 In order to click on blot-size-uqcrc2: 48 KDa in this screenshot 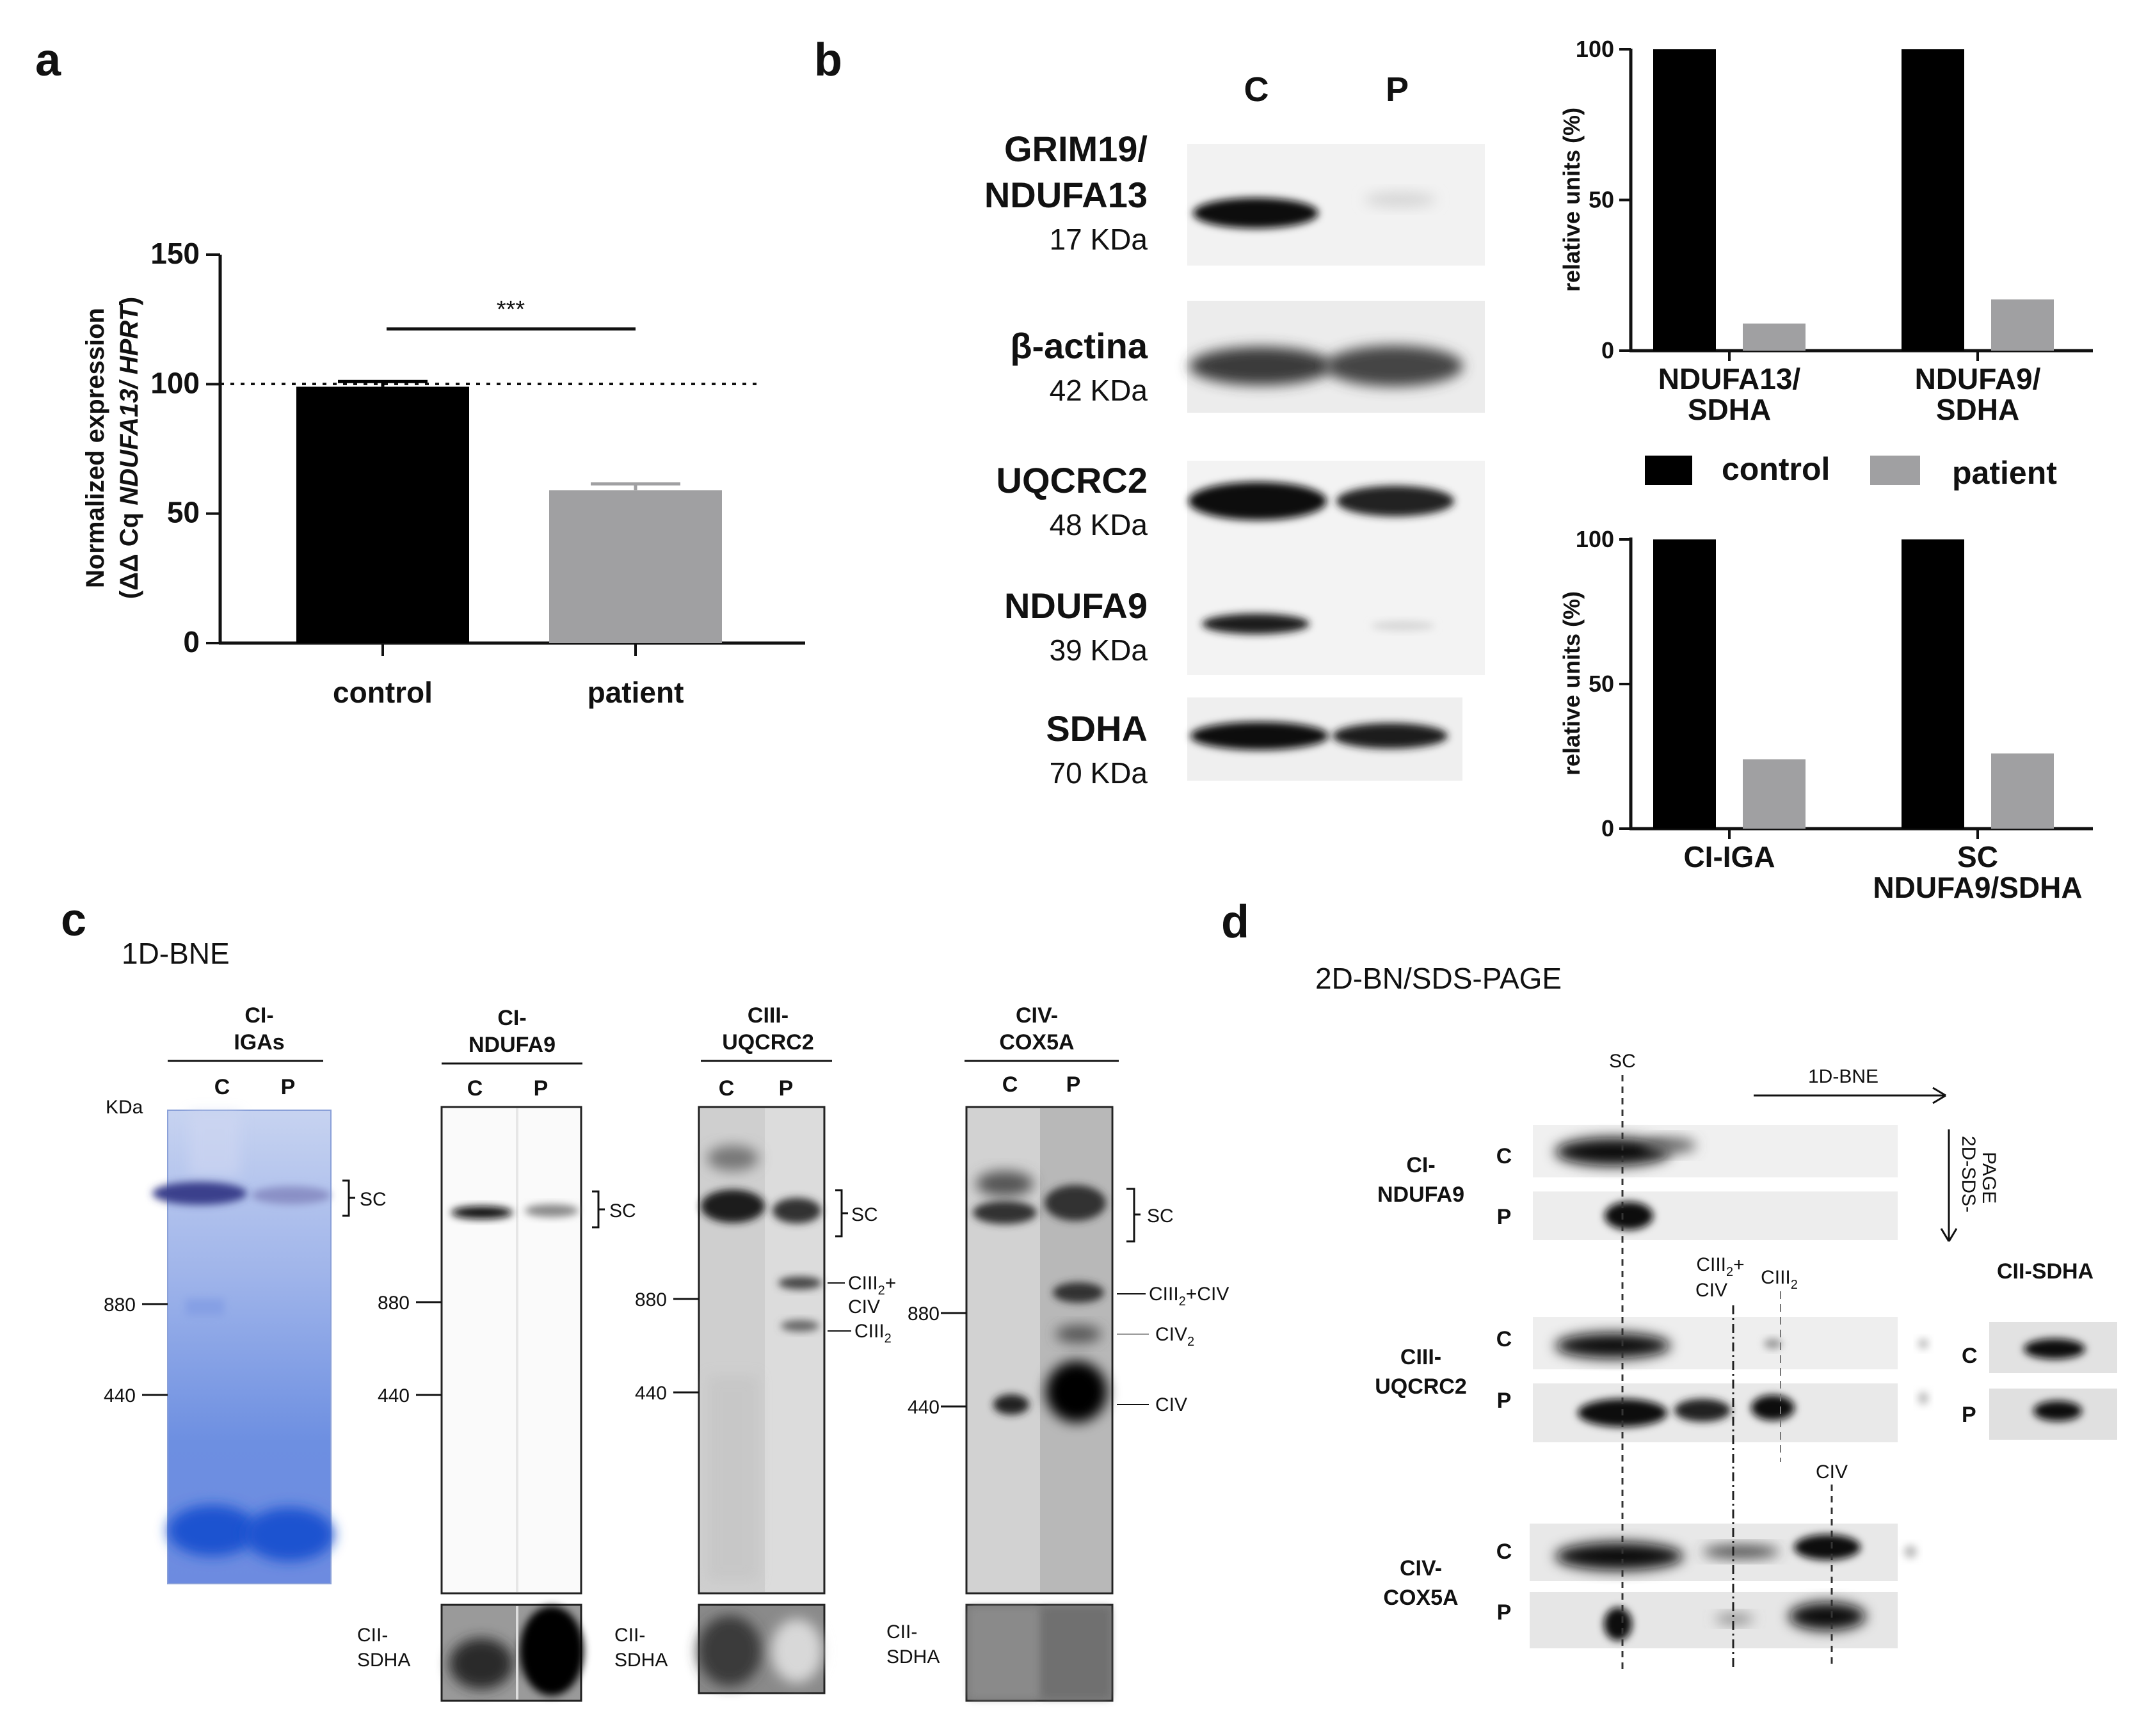, I will do `click(1099, 524)`.